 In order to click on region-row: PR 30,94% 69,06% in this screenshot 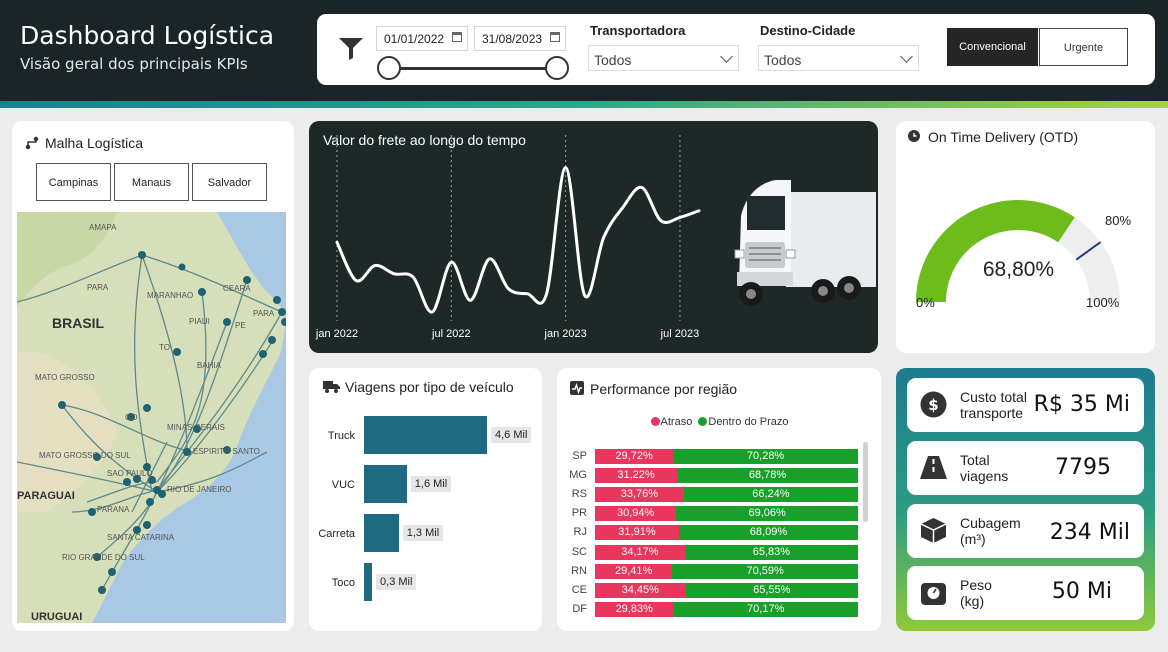, I will do `click(717, 514)`.